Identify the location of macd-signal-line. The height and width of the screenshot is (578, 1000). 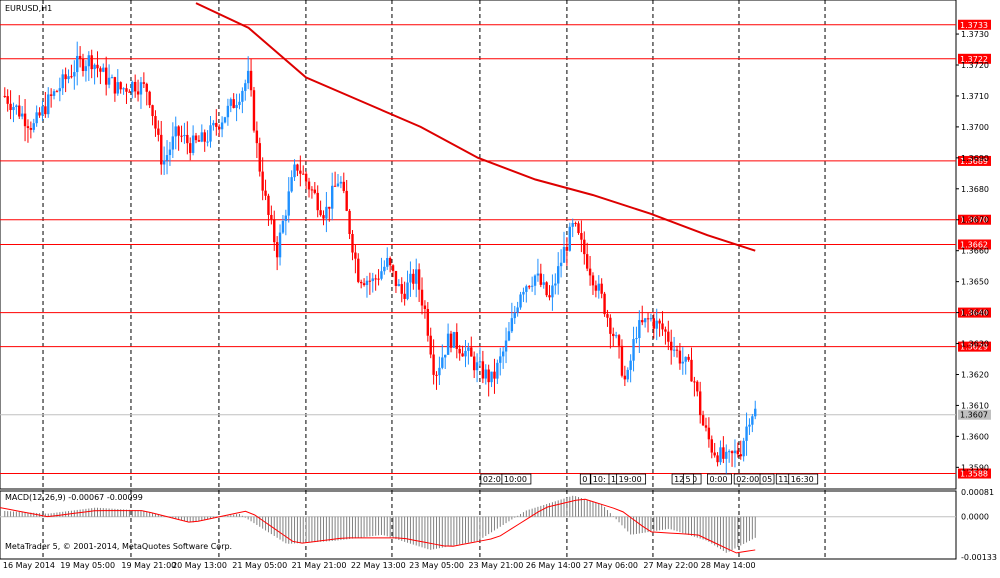
(378, 526).